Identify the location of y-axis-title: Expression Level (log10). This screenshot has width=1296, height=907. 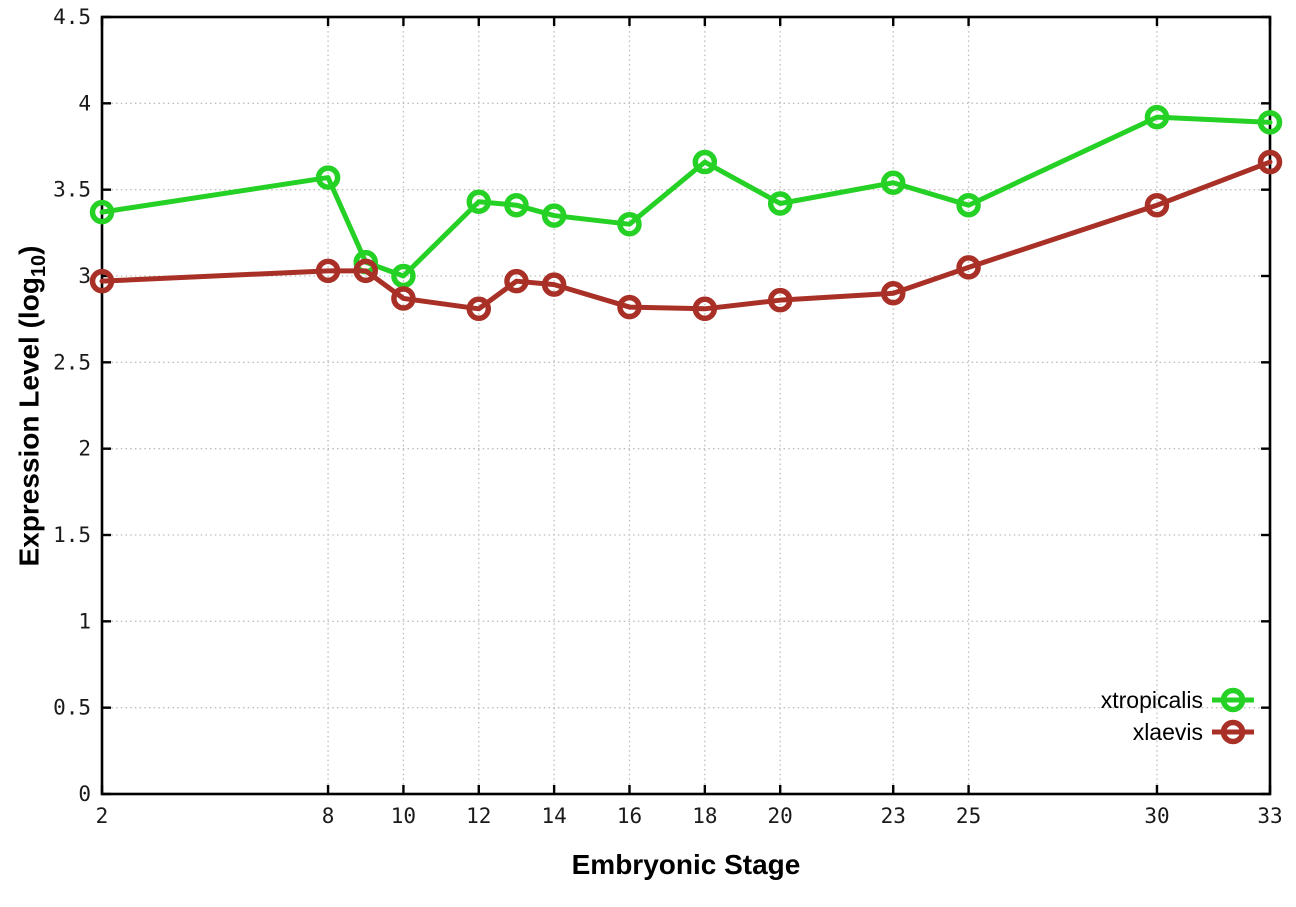
(32, 406).